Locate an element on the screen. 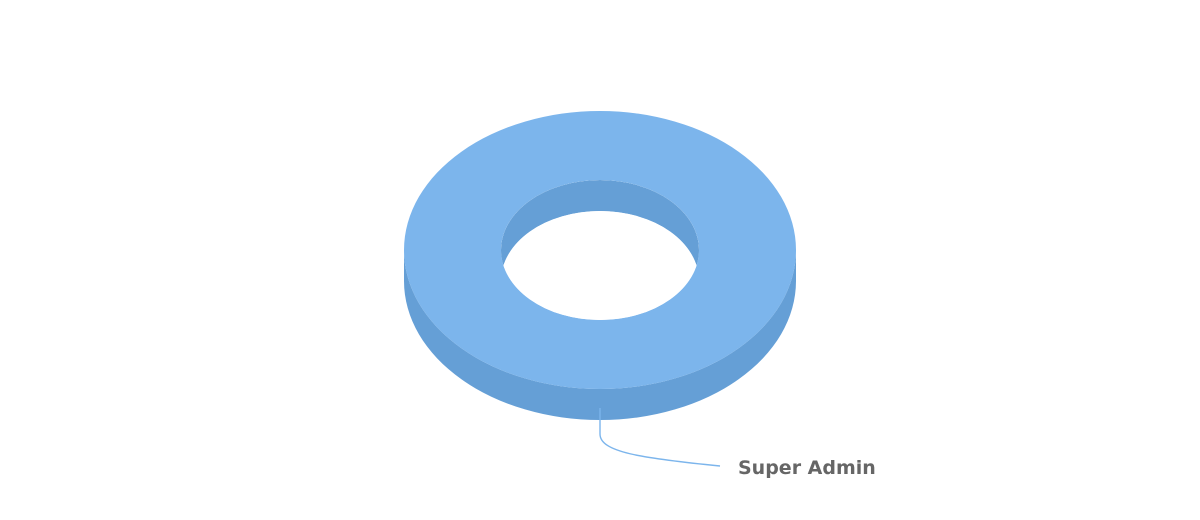 The height and width of the screenshot is (520, 1200). donut-outer-side is located at coordinates (600, 335).